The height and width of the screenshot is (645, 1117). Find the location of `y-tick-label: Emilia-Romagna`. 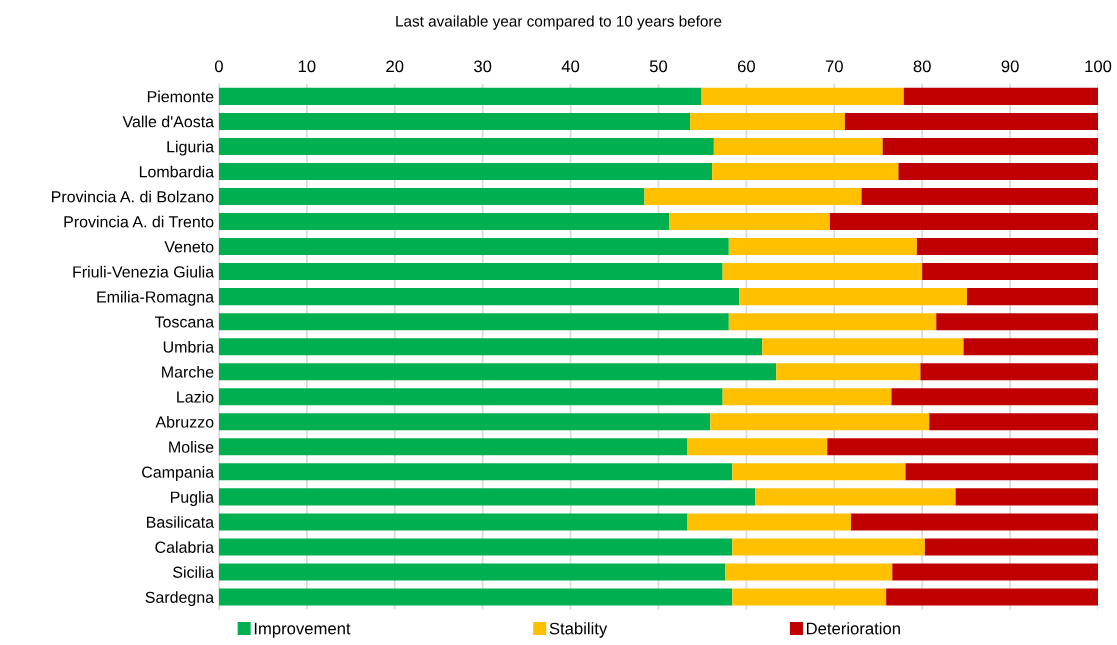

y-tick-label: Emilia-Romagna is located at coordinates (156, 298).